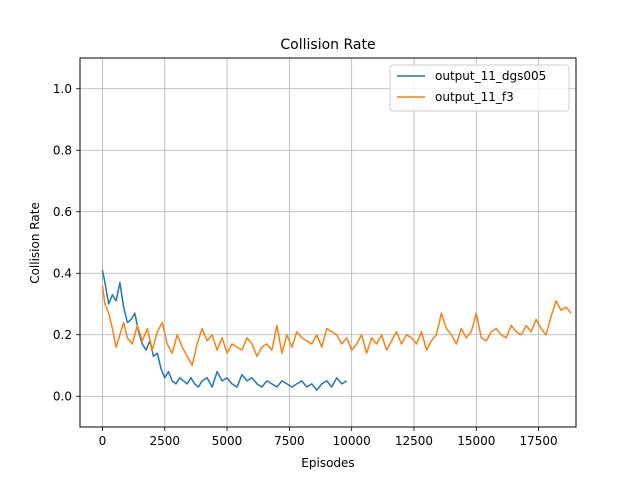 The width and height of the screenshot is (640, 484). What do you see at coordinates (539, 441) in the screenshot?
I see `x-tick-label: 17500` at bounding box center [539, 441].